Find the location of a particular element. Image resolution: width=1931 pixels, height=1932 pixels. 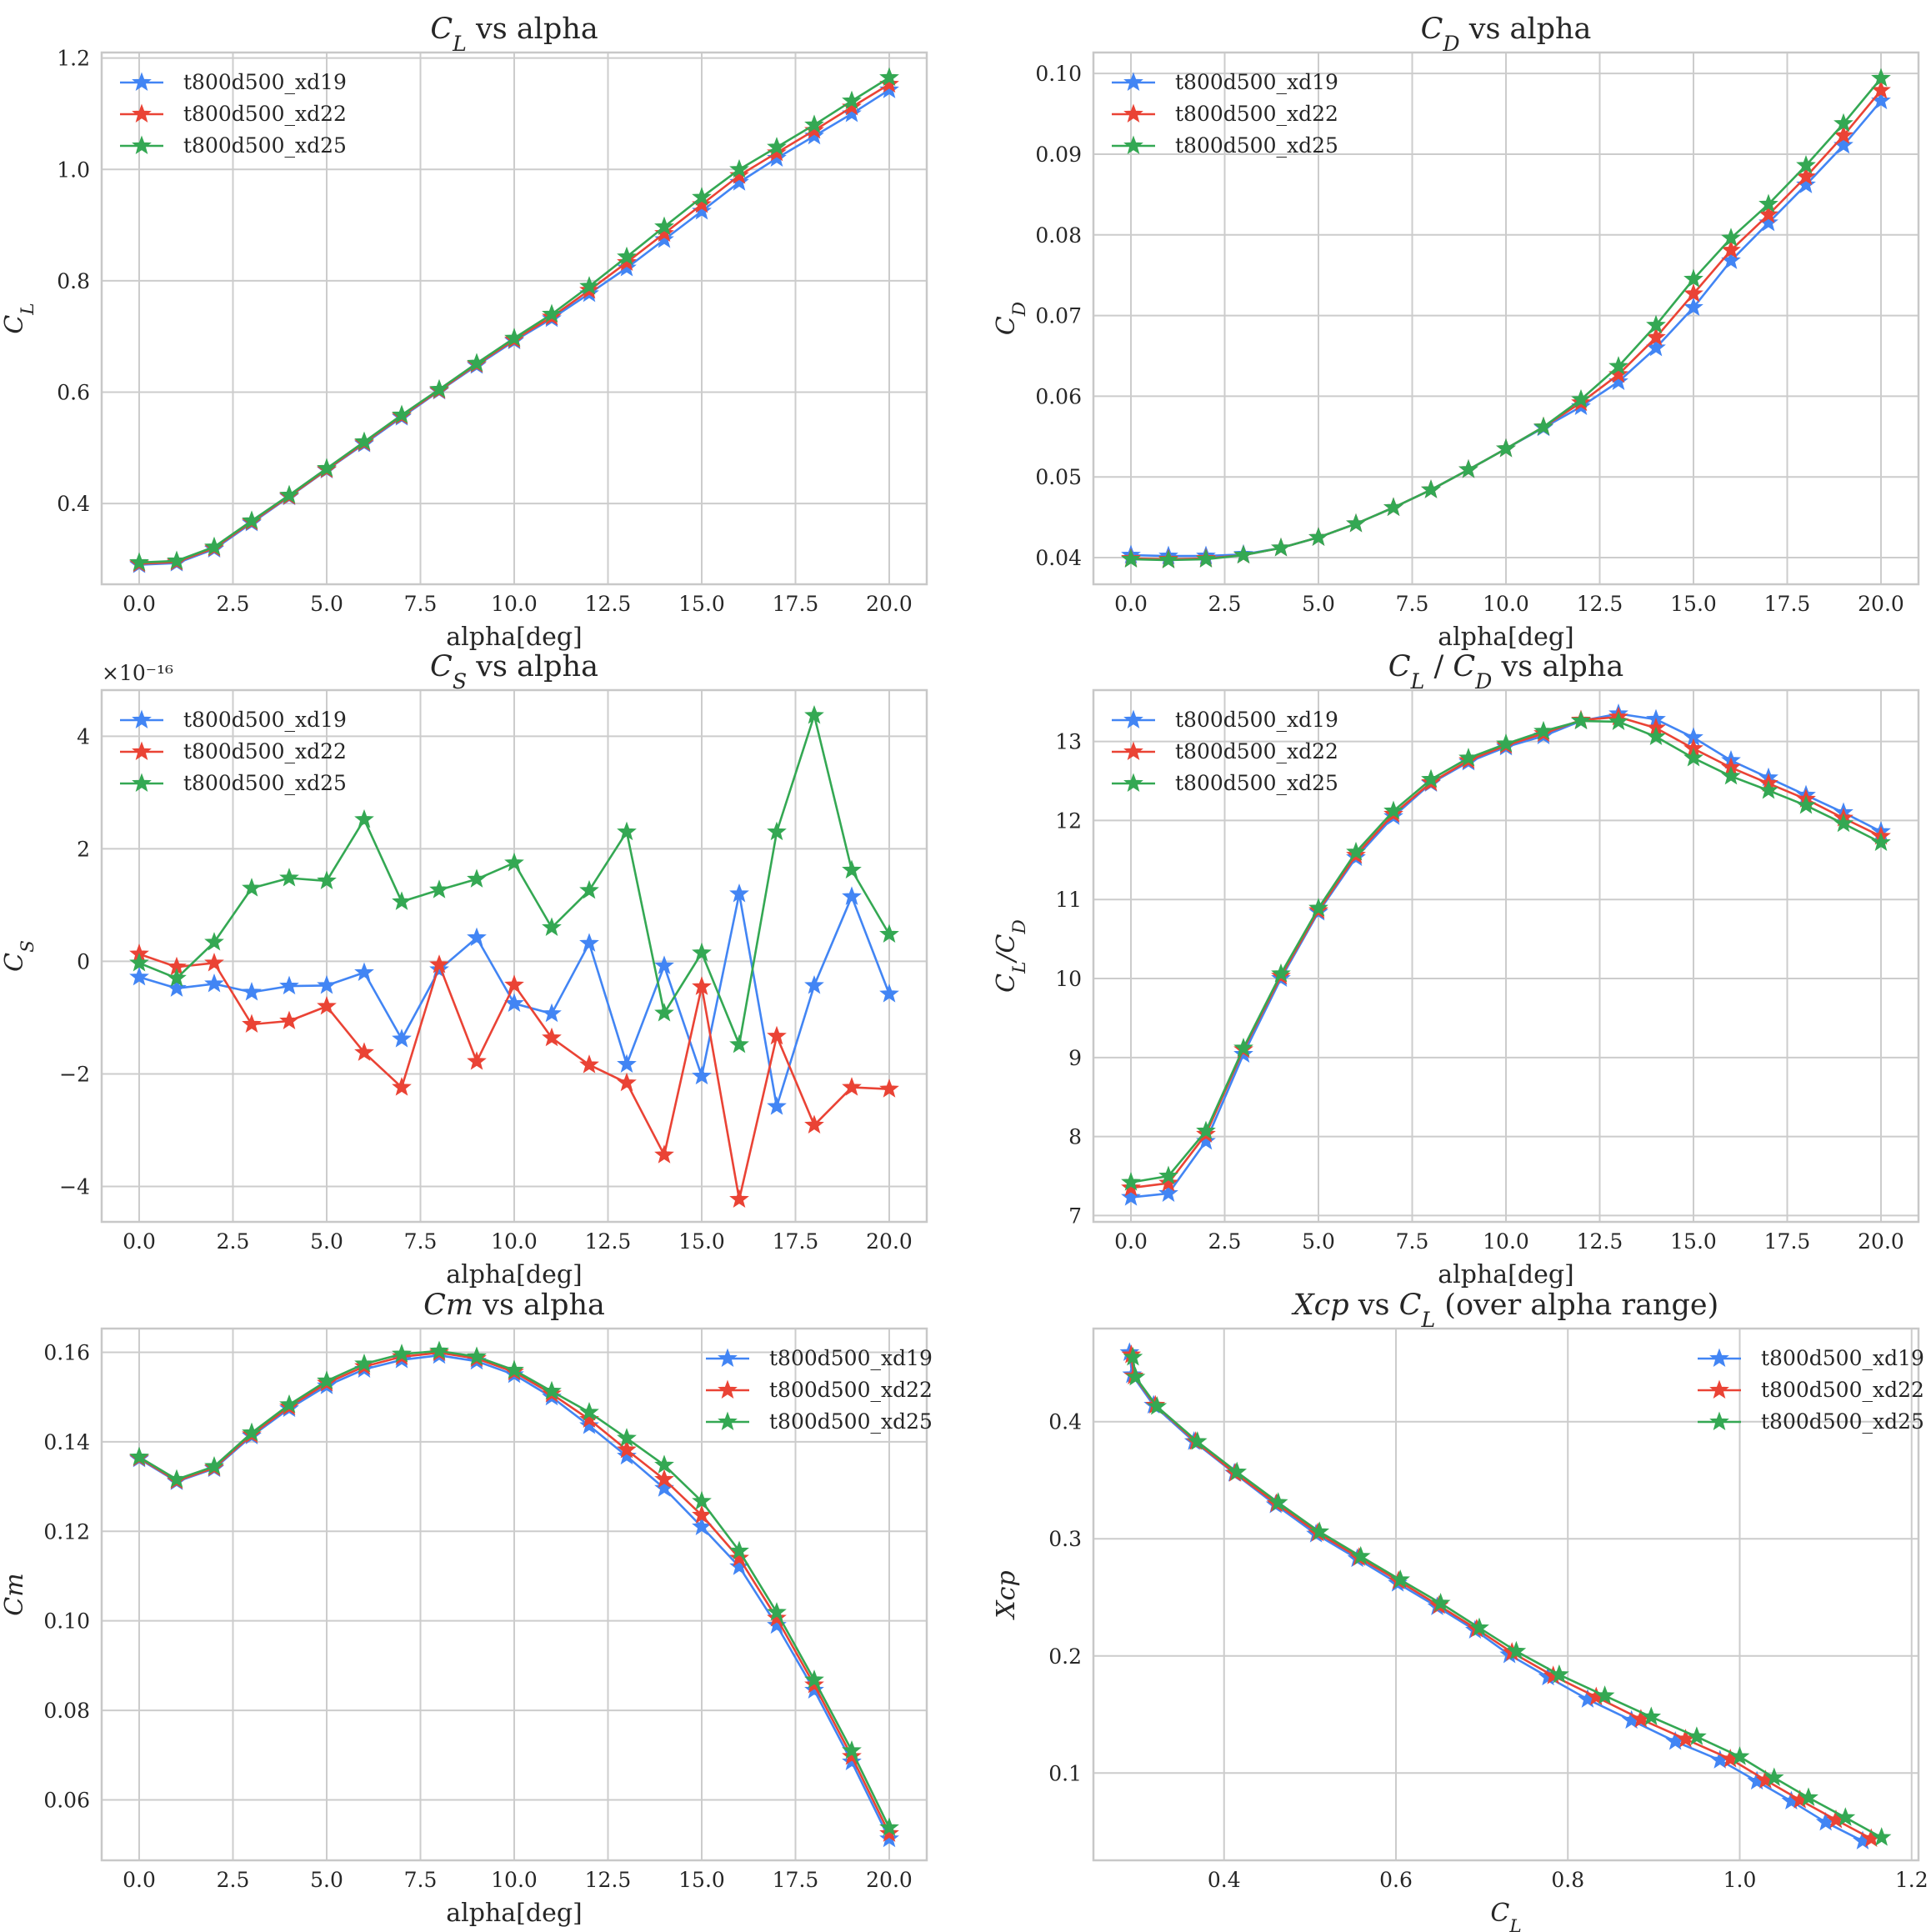

series-t800d500_xd19 is located at coordinates (514, 999).